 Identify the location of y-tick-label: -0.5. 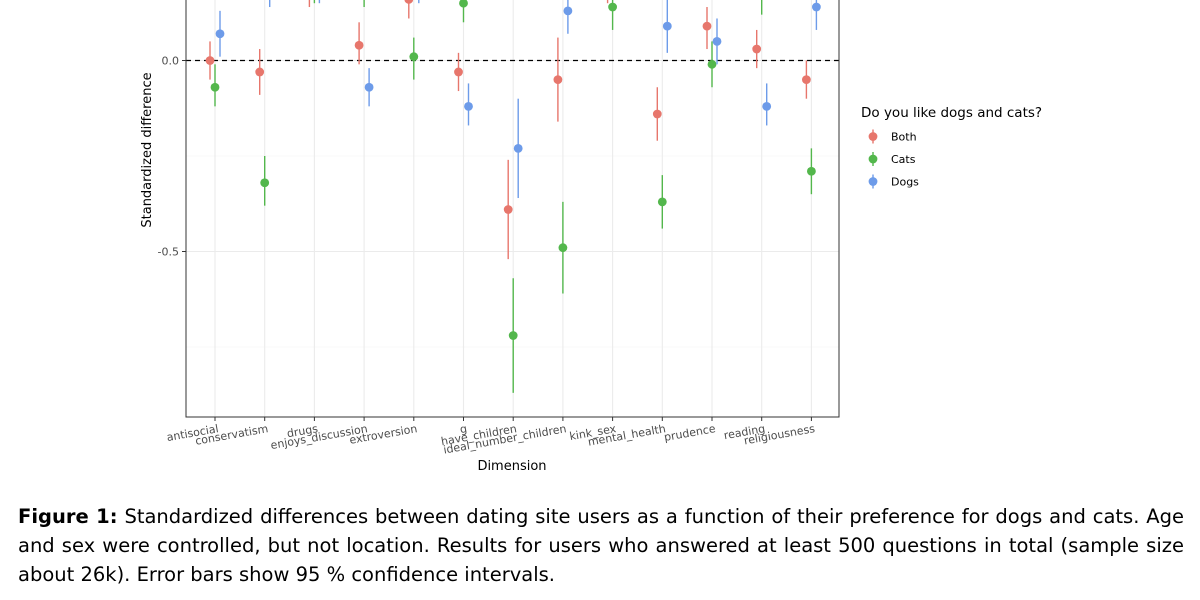
(168, 252).